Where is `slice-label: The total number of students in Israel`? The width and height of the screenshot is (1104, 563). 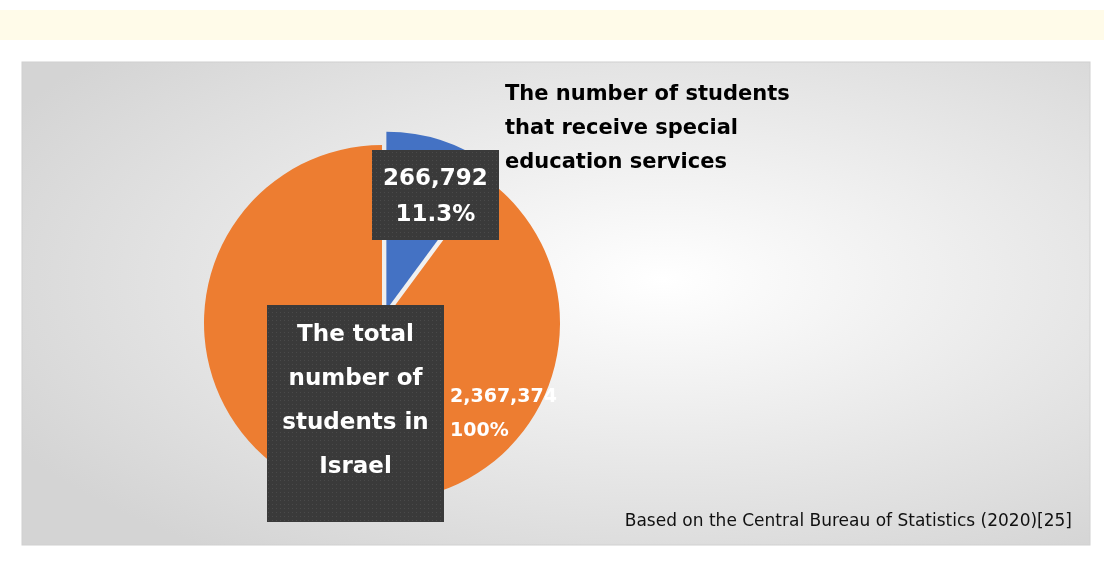 slice-label: The total number of students in Israel is located at coordinates (355, 399).